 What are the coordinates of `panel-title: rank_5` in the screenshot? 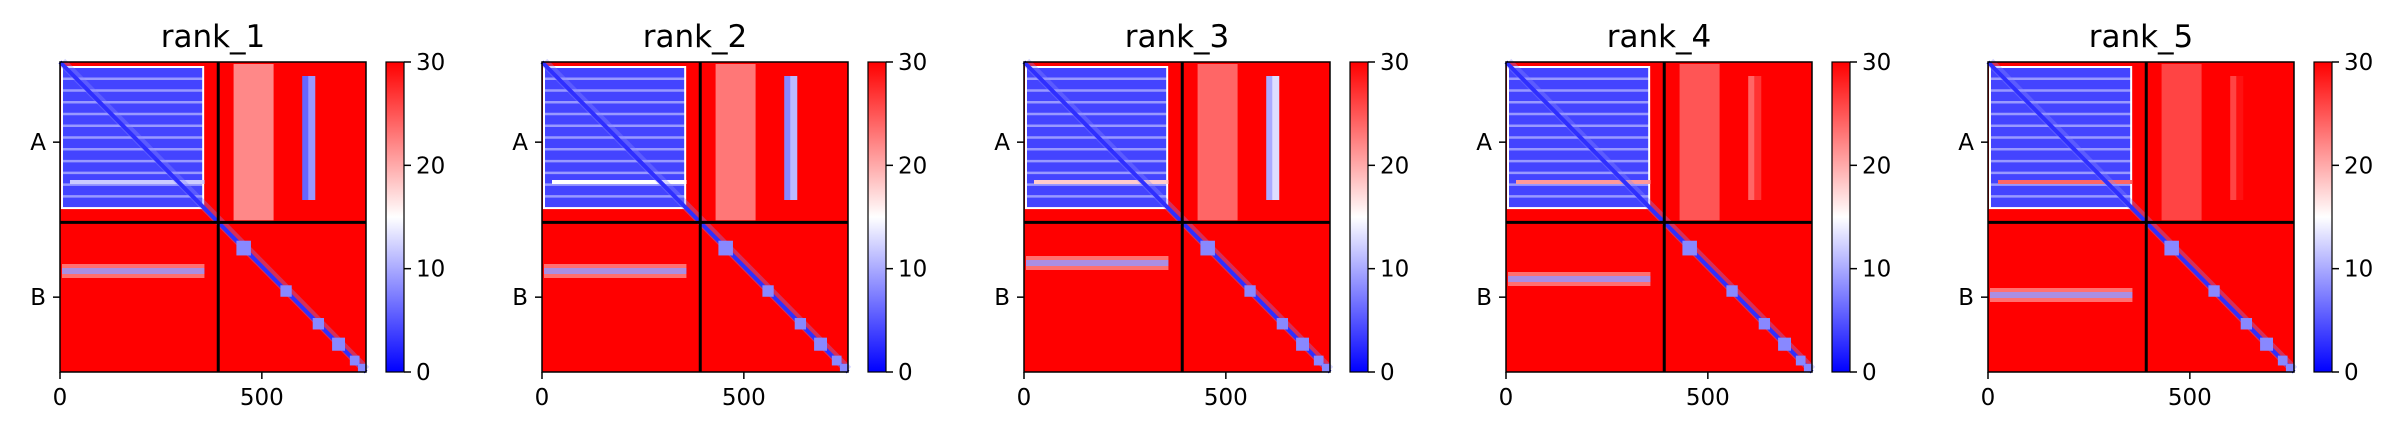 It's located at (2141, 37).